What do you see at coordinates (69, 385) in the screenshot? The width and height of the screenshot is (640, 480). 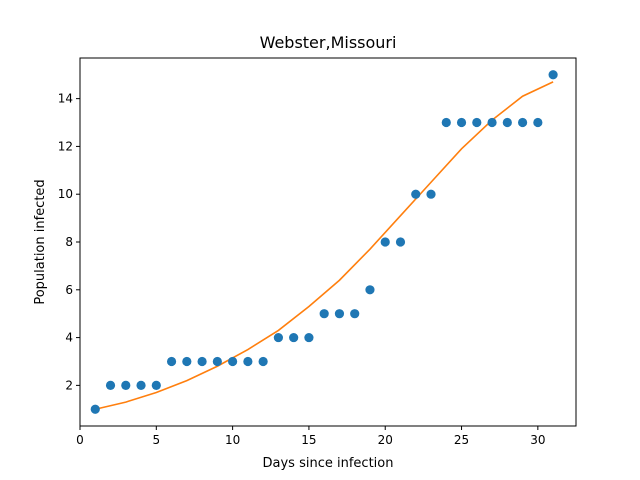 I see `y-tick-label: 2` at bounding box center [69, 385].